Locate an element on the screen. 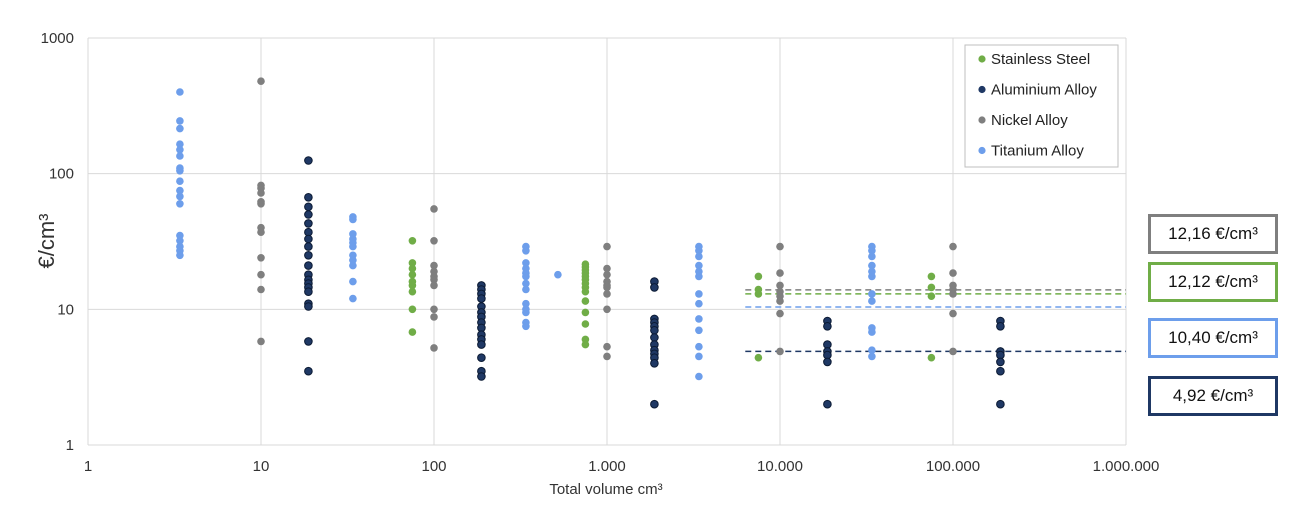 The width and height of the screenshot is (1300, 510). legend-frame is located at coordinates (1041, 106).